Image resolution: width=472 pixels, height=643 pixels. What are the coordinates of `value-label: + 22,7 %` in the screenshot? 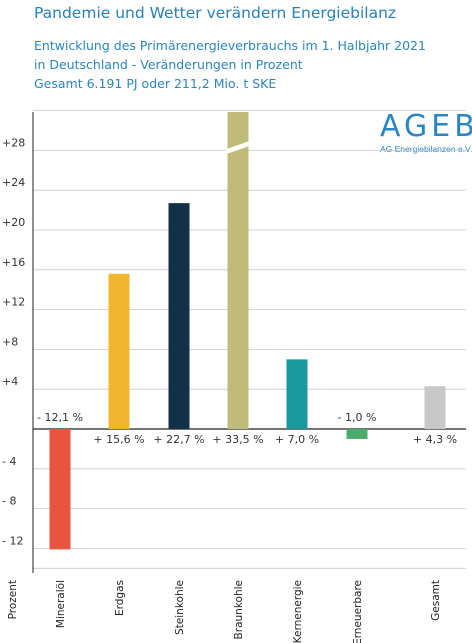 It's located at (178, 439).